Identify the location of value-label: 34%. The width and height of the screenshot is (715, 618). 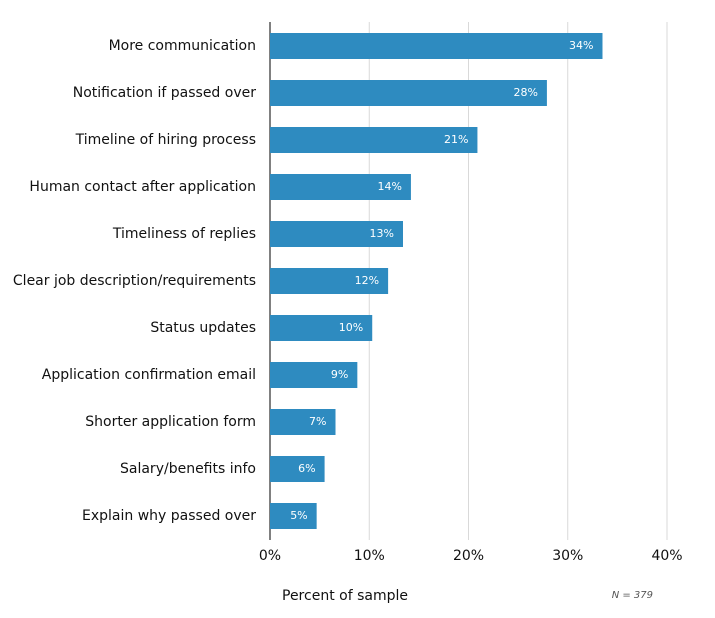
(581, 45).